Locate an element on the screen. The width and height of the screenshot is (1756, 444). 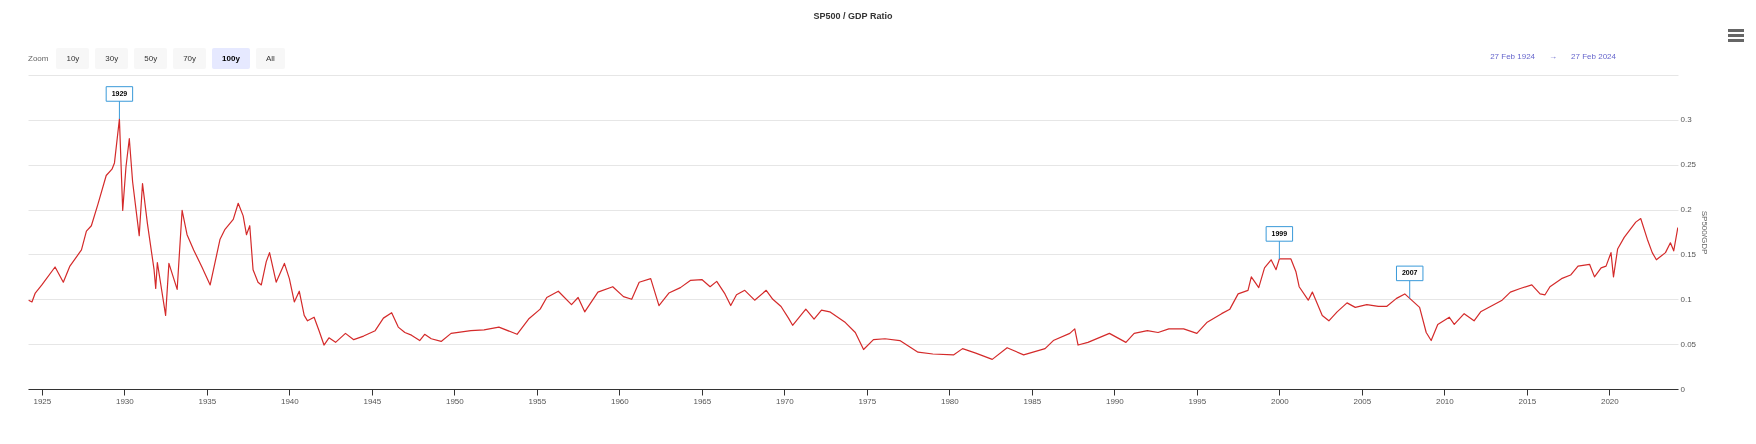
x-tick-label: 1930 is located at coordinates (125, 401).